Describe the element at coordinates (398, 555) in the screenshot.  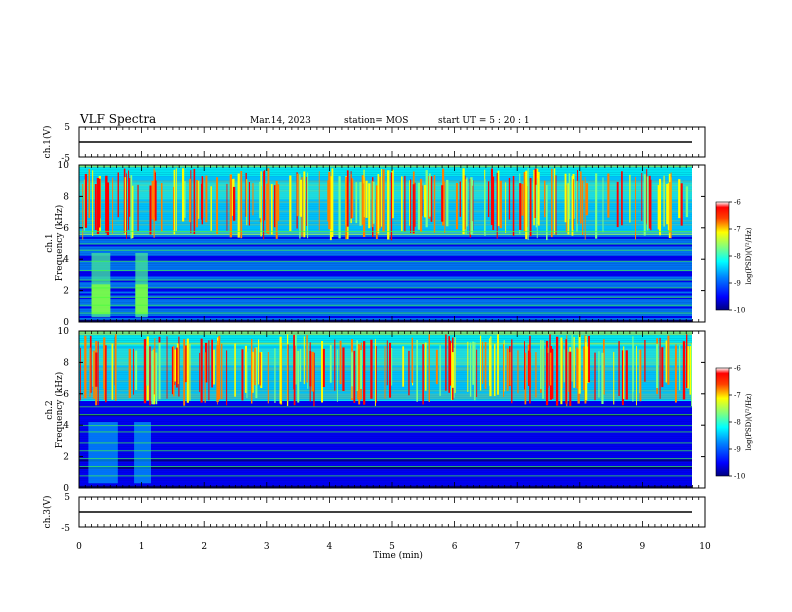
I see `time-axis-label: Time (min)` at that location.